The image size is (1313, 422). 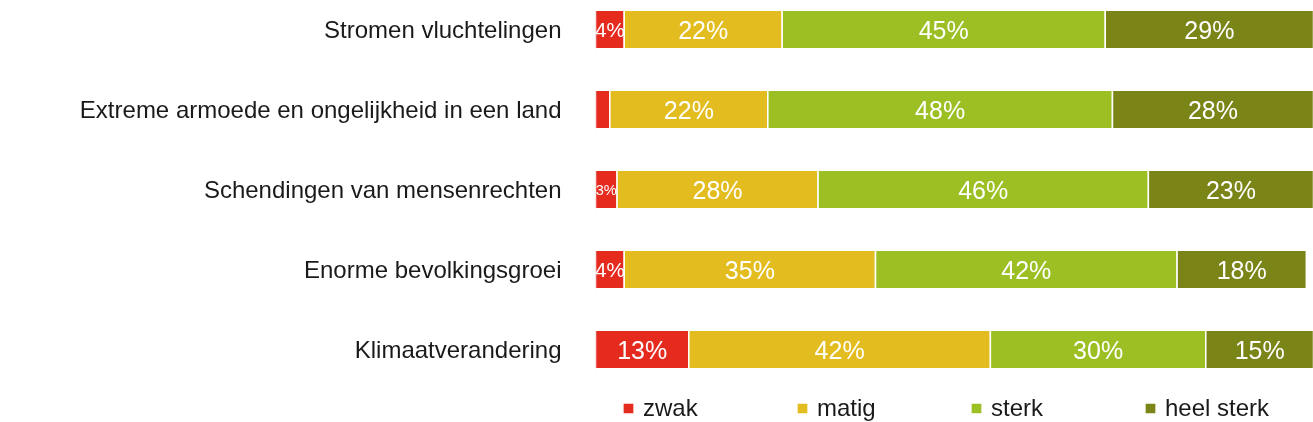 What do you see at coordinates (847, 408) in the screenshot?
I see `legend-label: matig` at bounding box center [847, 408].